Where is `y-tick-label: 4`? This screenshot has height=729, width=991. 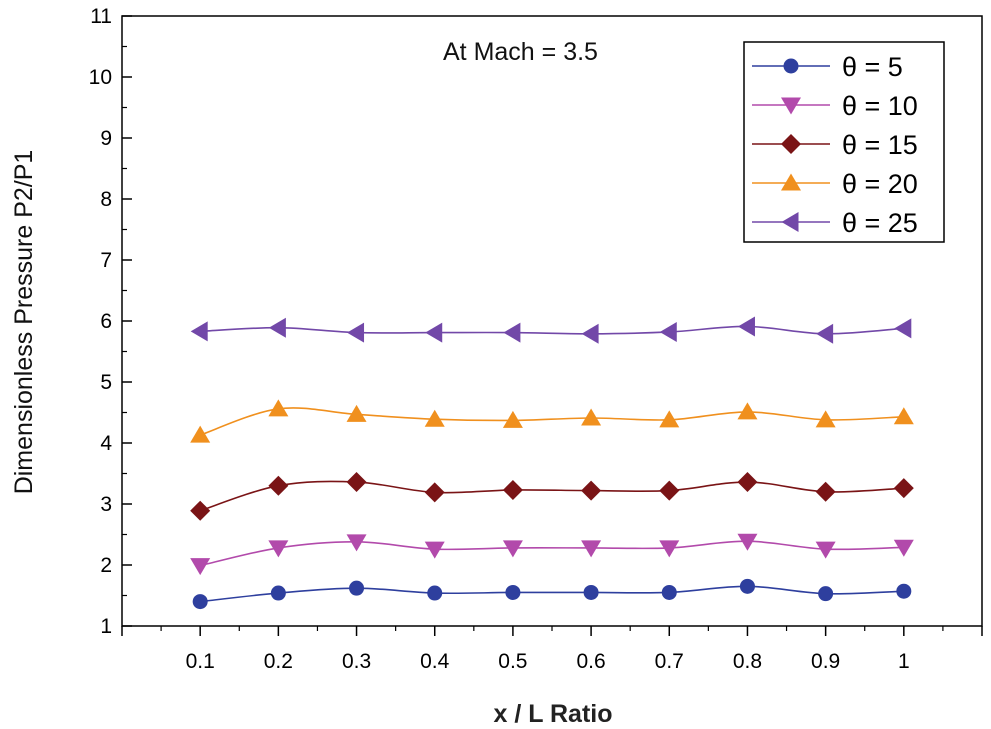 y-tick-label: 4 is located at coordinates (106, 443).